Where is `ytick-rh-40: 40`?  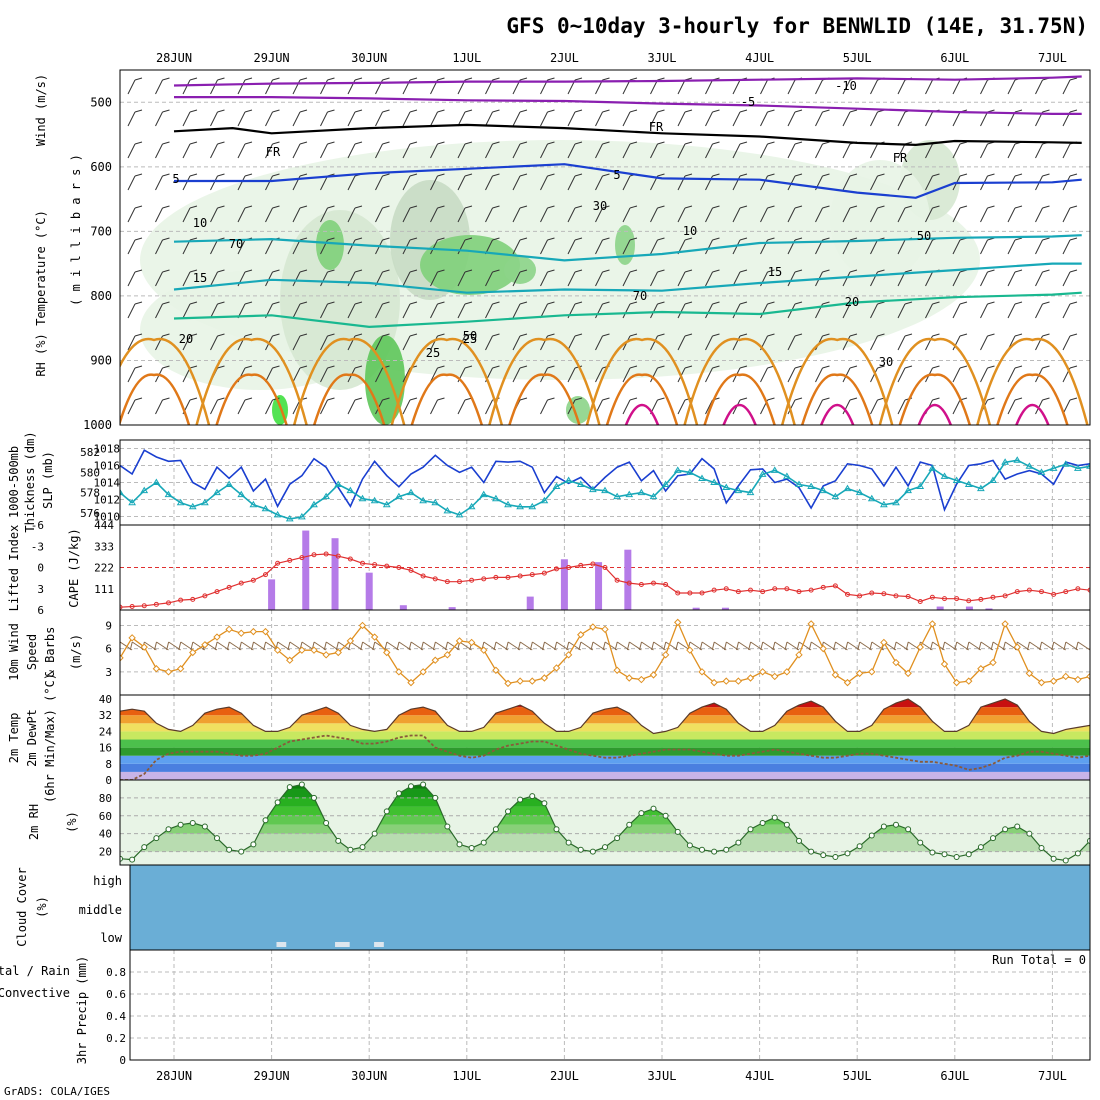
ytick-rh-40: 40 is located at coordinates (105, 834).